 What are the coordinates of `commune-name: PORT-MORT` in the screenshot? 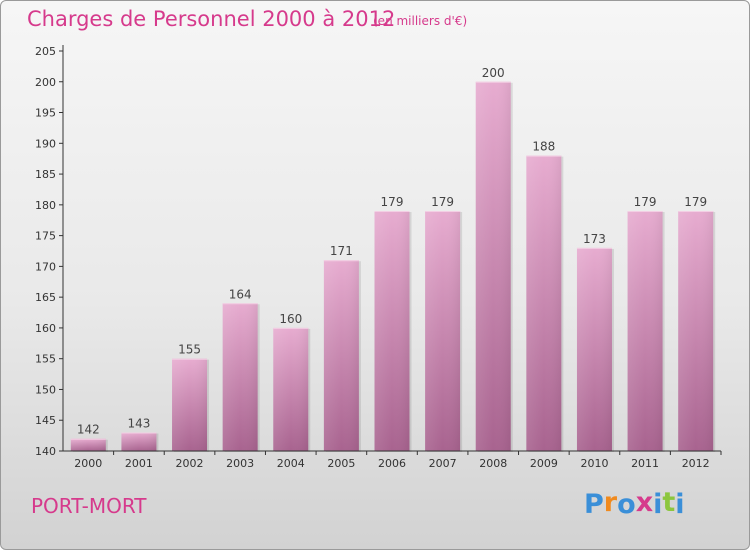 It's located at (89, 506).